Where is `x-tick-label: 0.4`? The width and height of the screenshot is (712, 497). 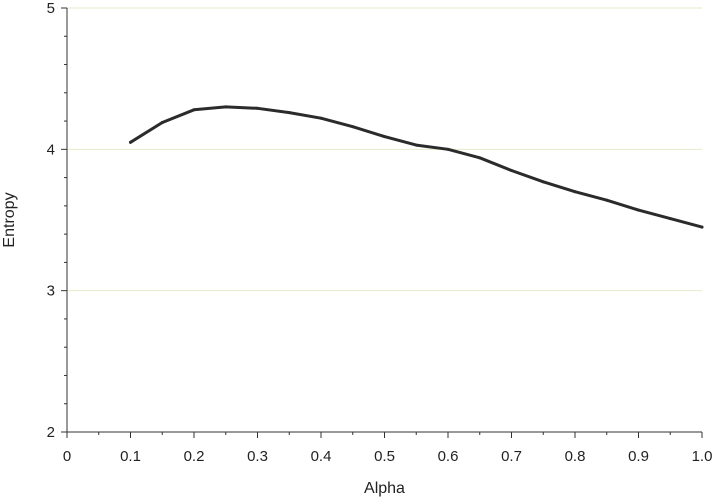
x-tick-label: 0.4 is located at coordinates (321, 456).